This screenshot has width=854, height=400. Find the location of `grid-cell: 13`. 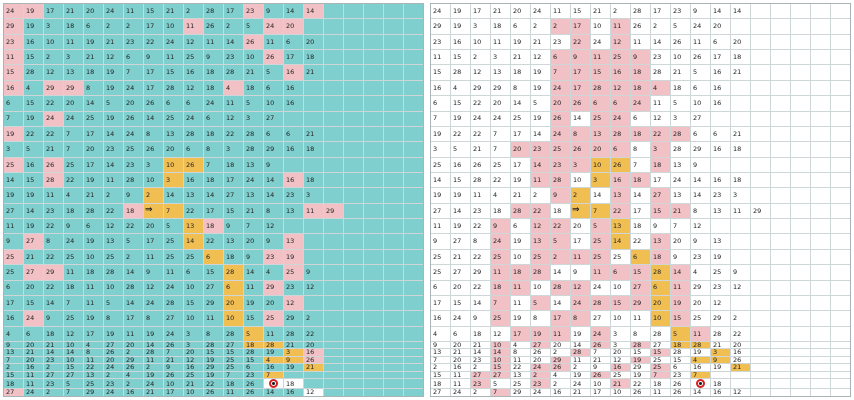

grid-cell: 13 is located at coordinates (173, 134).